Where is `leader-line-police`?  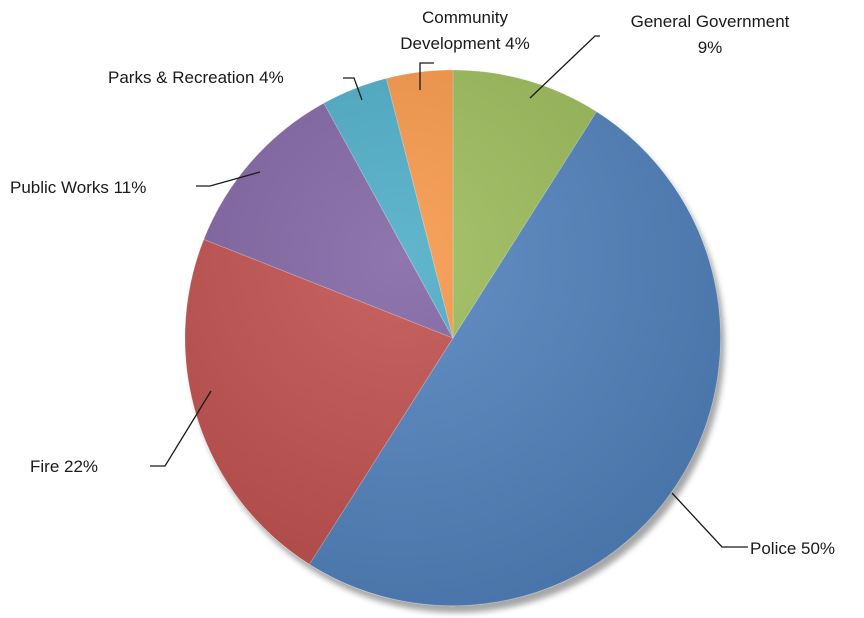 leader-line-police is located at coordinates (709, 520).